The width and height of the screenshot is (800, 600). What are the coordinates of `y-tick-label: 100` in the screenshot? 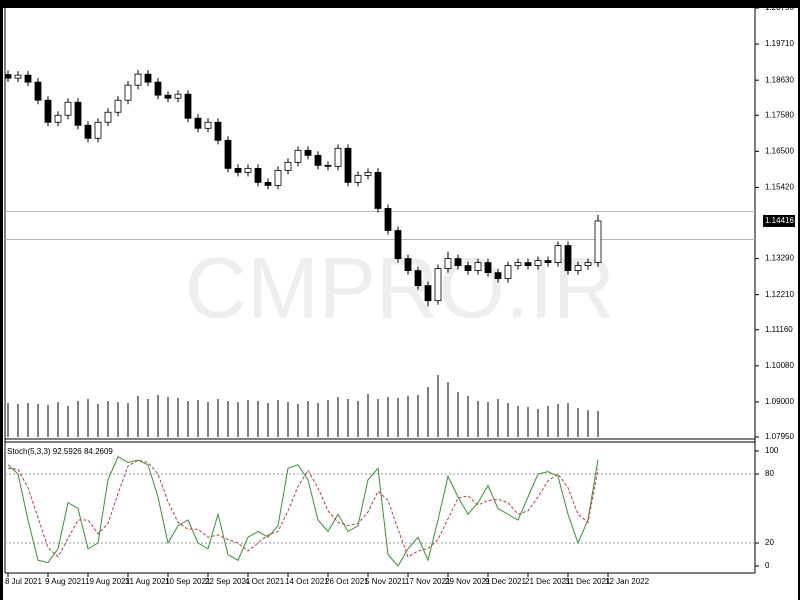 It's located at (772, 450).